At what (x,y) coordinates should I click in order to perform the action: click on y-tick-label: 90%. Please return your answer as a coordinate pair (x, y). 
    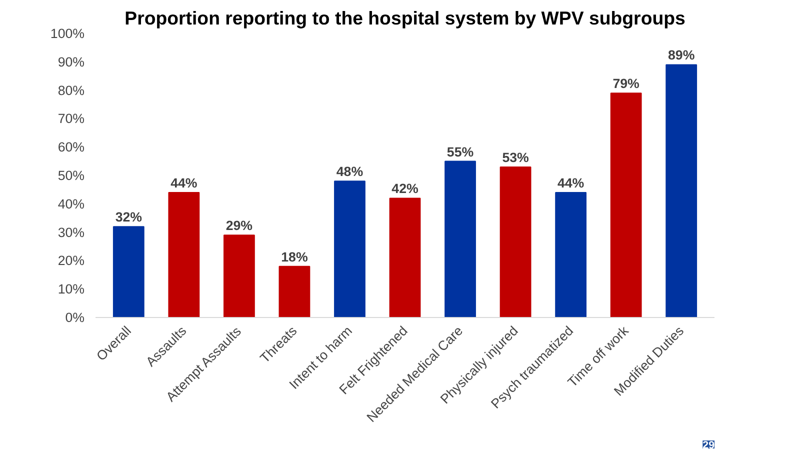
    Looking at the image, I should click on (71, 62).